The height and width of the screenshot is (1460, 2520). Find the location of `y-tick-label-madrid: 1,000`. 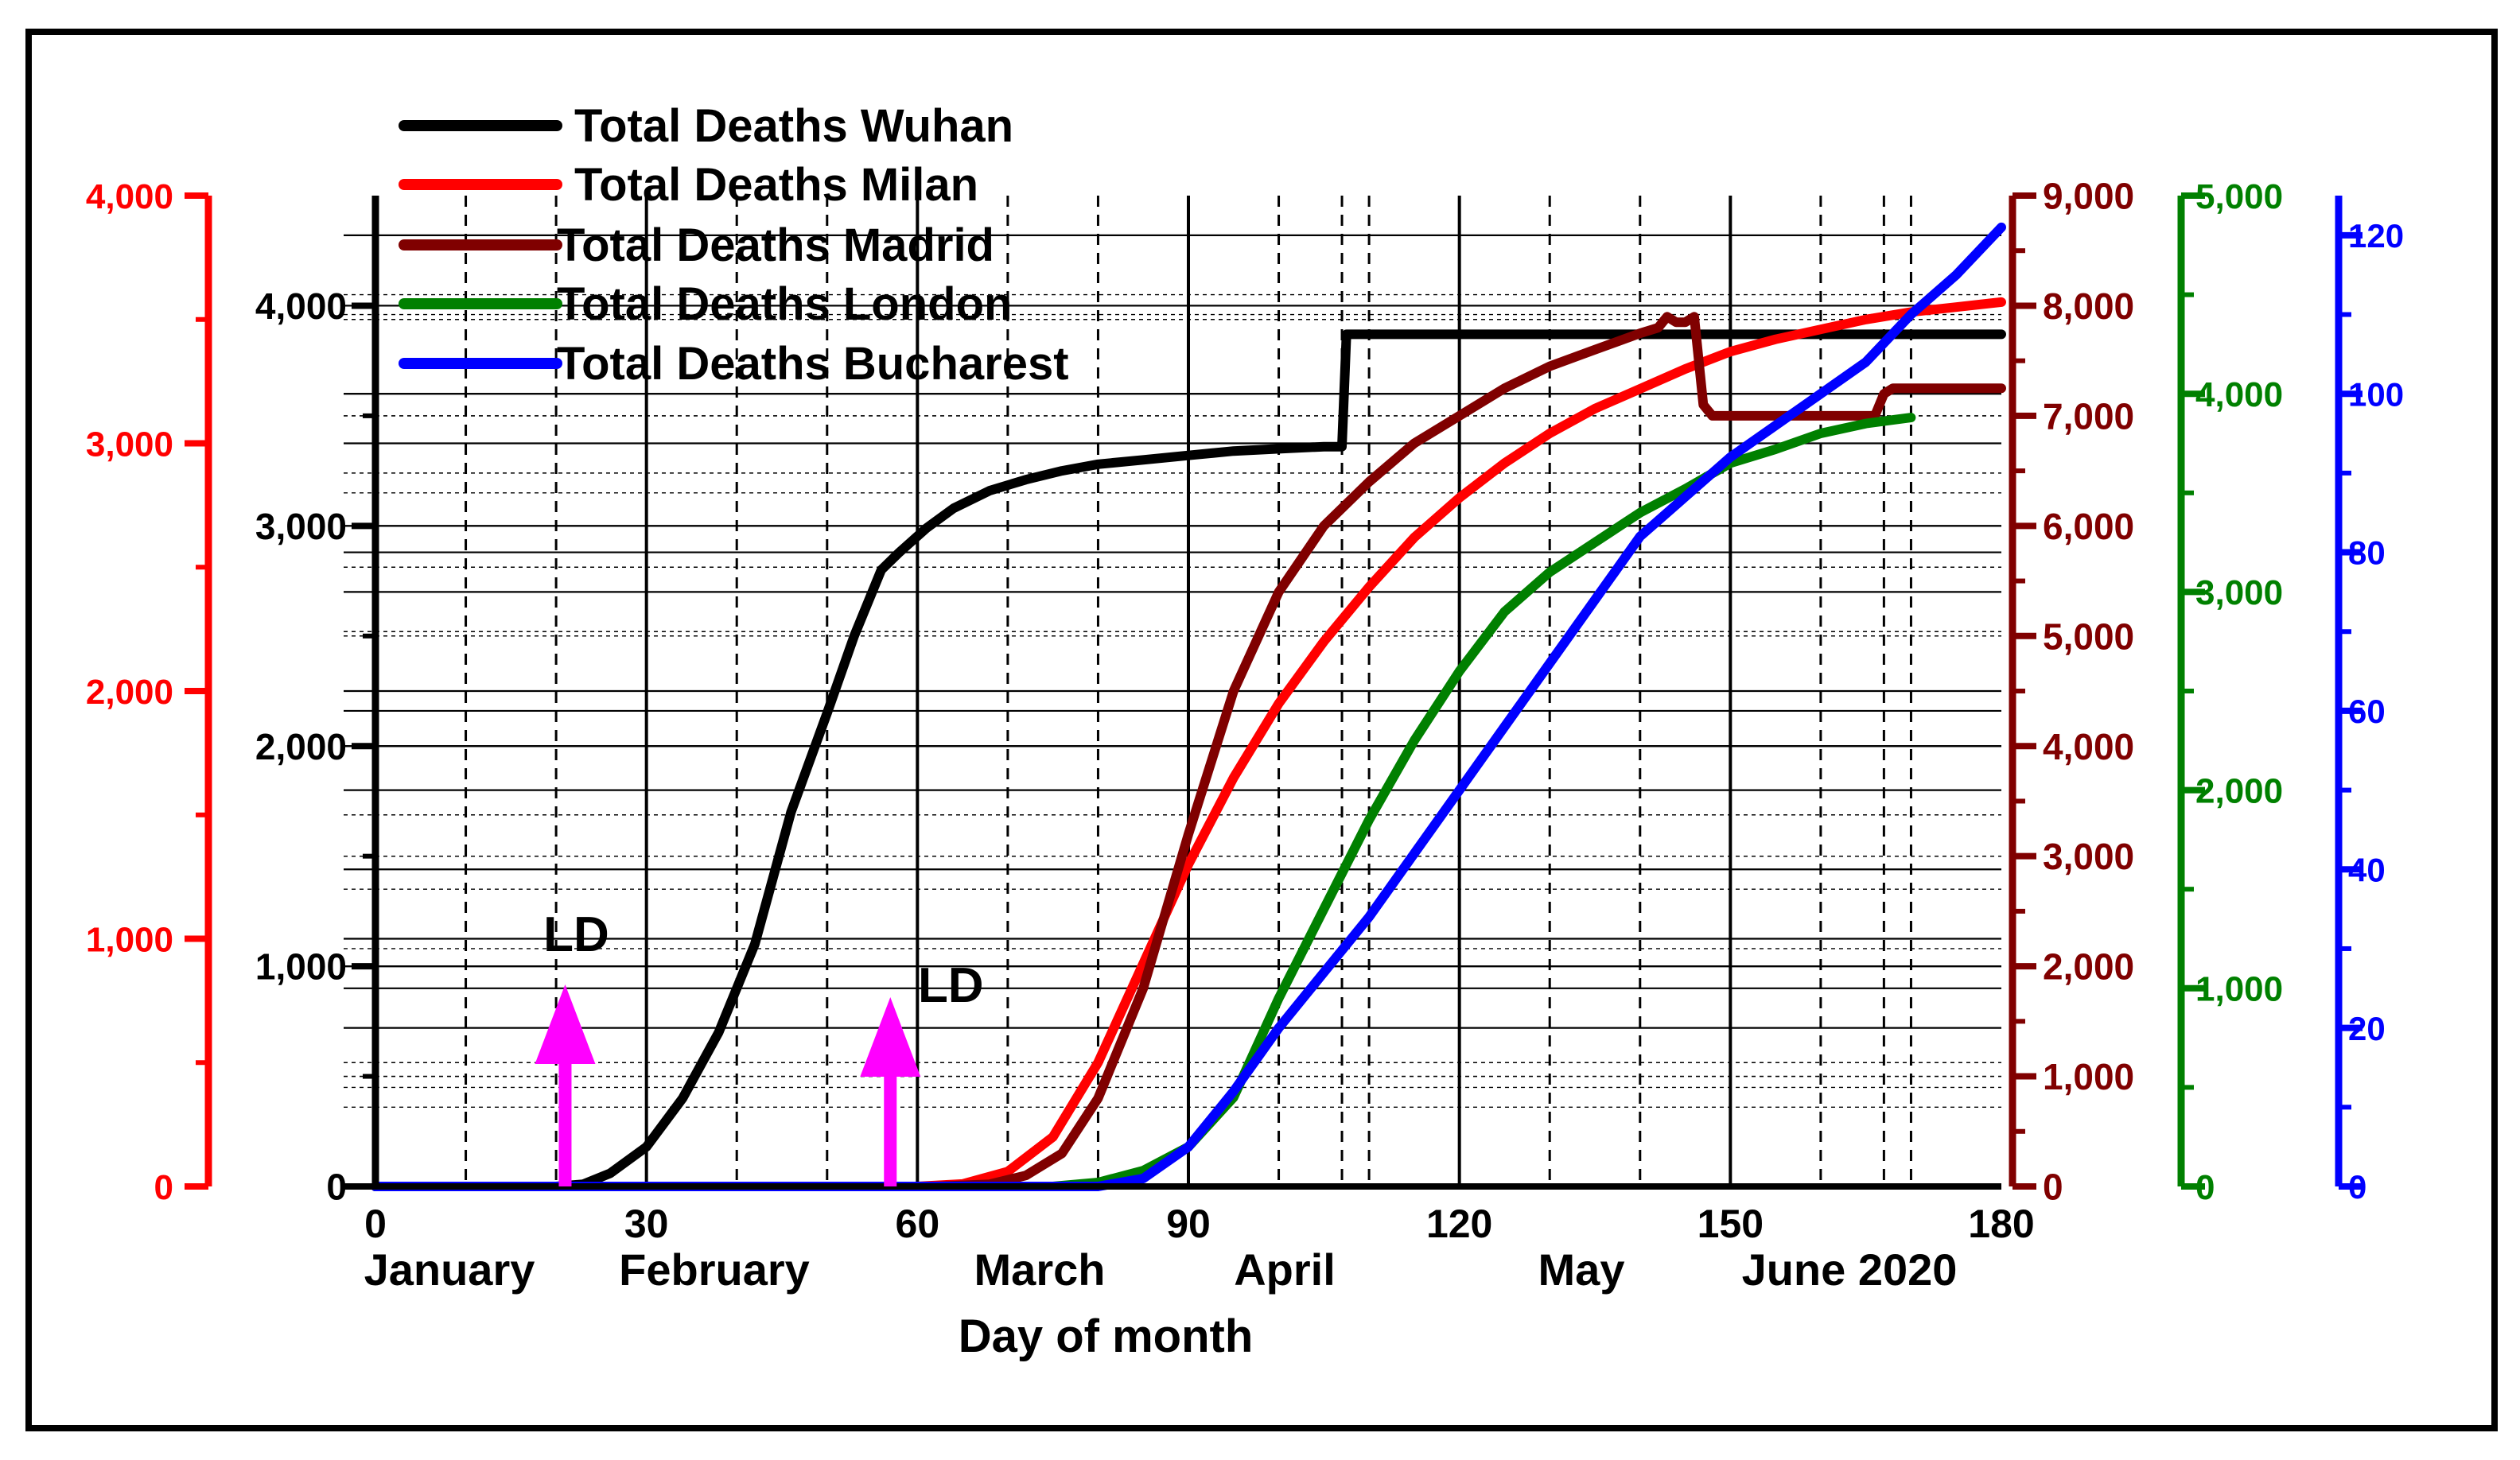

y-tick-label-madrid: 1,000 is located at coordinates (2088, 1076).